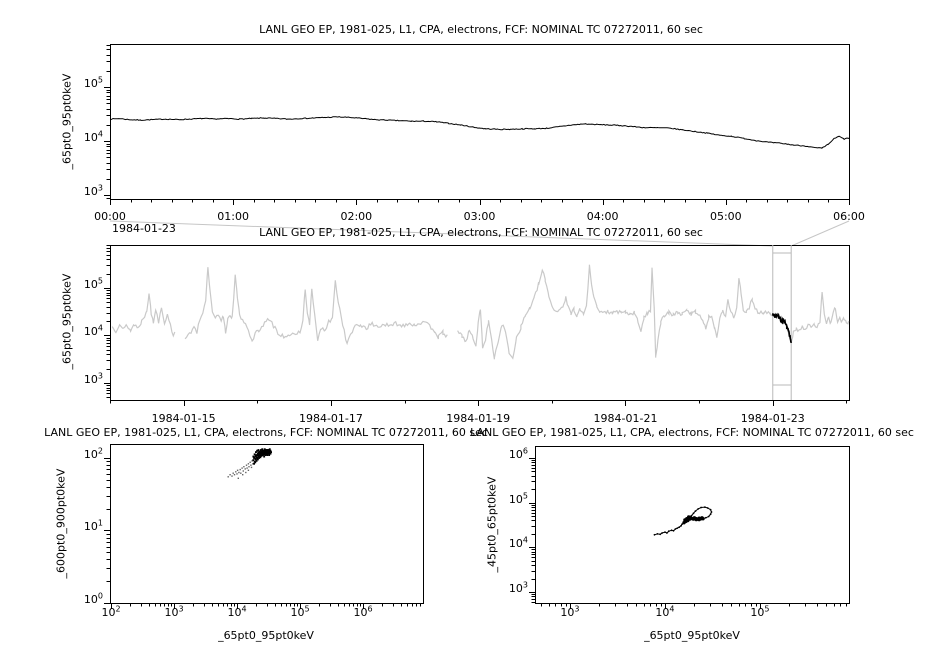 The image size is (926, 647). Describe the element at coordinates (518, 587) in the screenshot. I see `y-tick-label: 103` at that location.